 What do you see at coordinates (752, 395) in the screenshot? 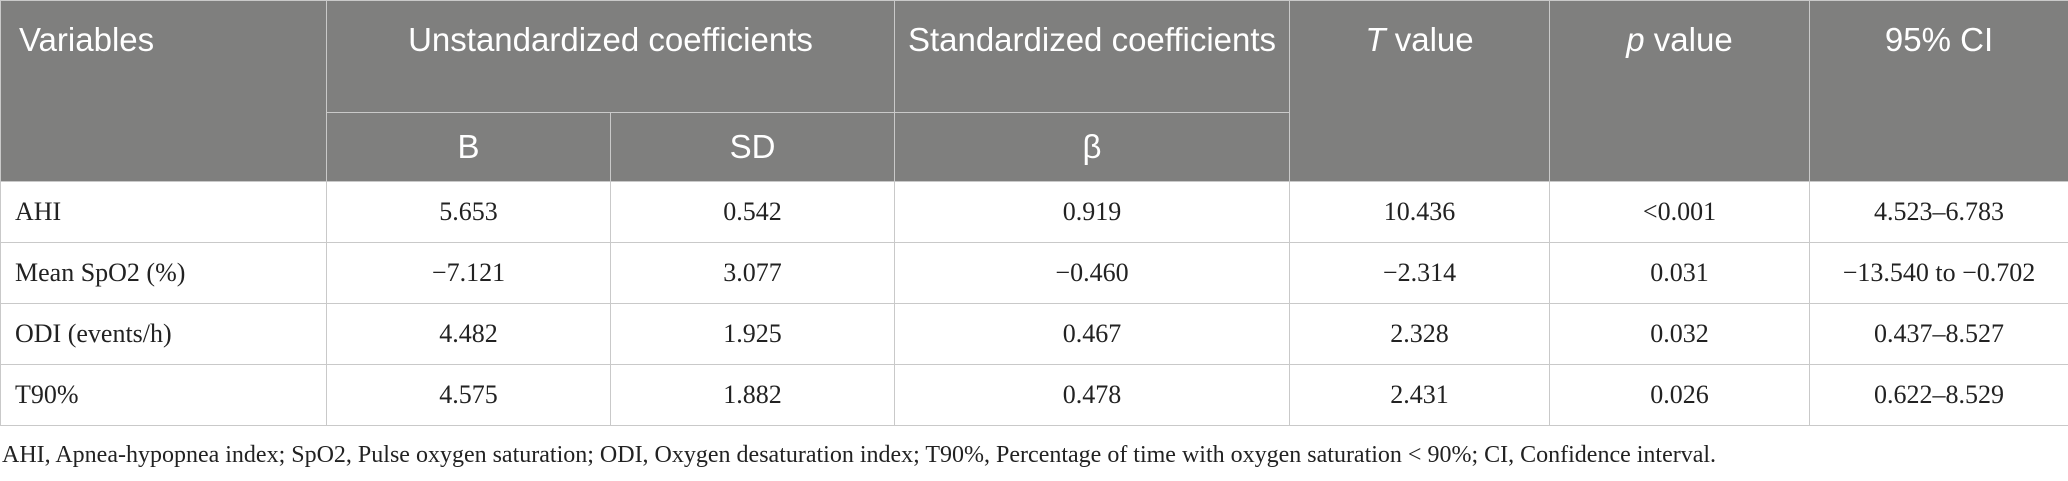
I see `cell-sd: 1.882` at bounding box center [752, 395].